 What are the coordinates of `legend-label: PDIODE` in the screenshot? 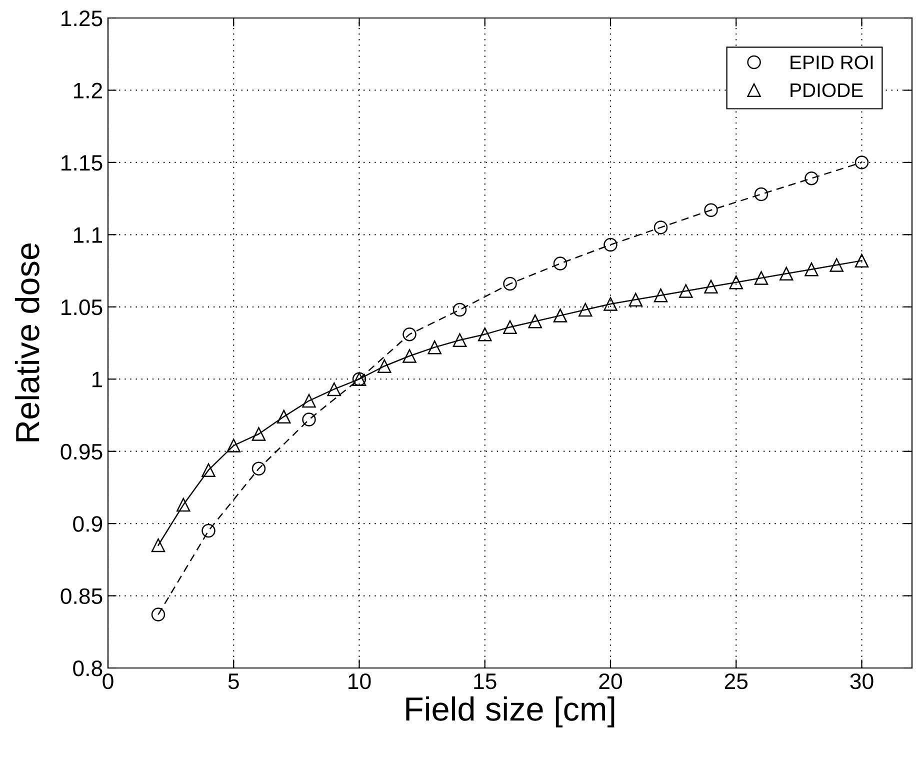 It's located at (826, 90).